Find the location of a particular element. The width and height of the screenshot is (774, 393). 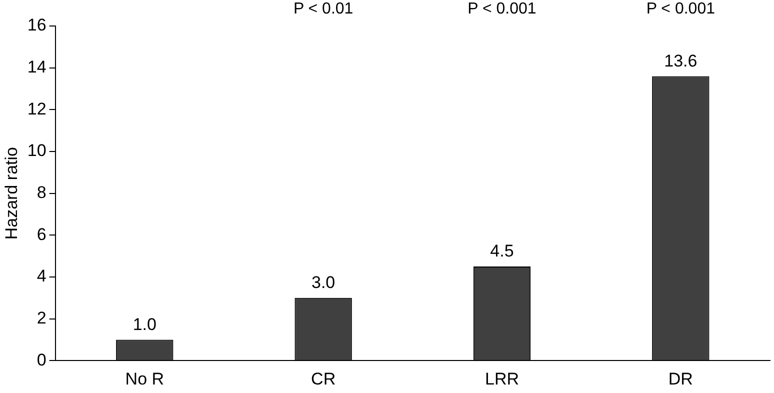

data-label: 1.0 is located at coordinates (144, 324).